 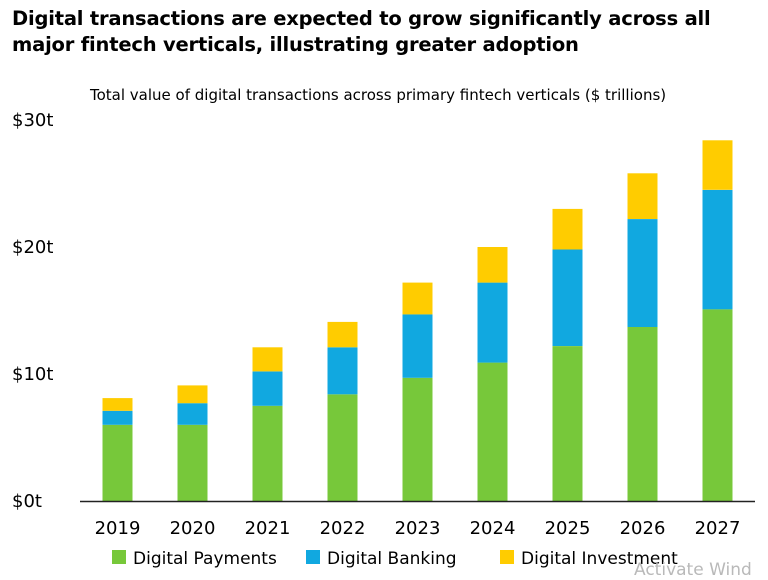 What do you see at coordinates (268, 528) in the screenshot?
I see `x-tick-label: 2021` at bounding box center [268, 528].